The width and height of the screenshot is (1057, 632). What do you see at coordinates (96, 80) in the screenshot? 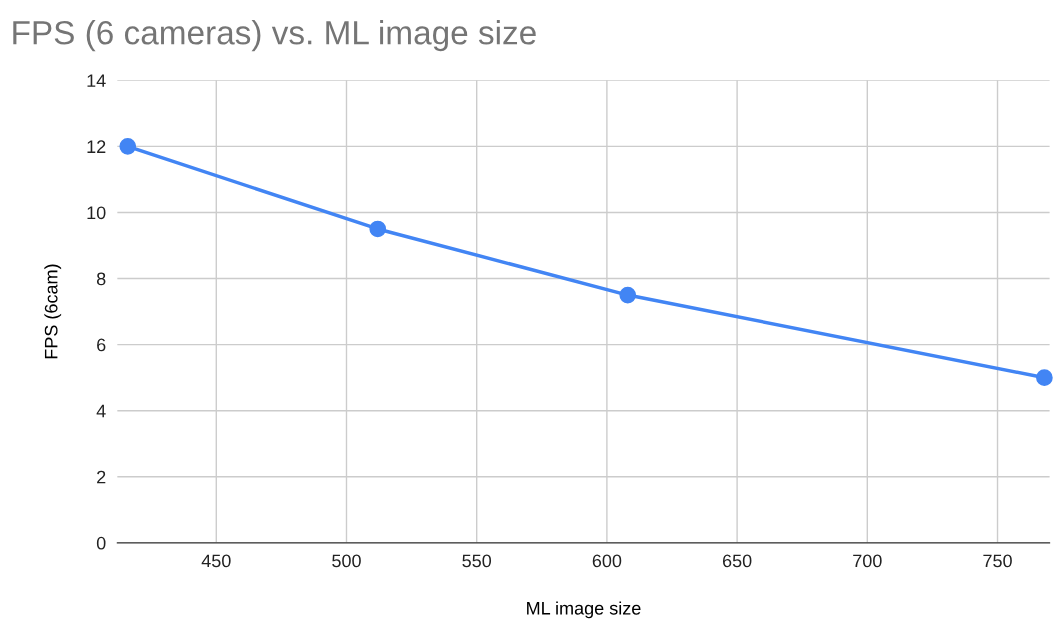
I see `y-tick-label: 14` at bounding box center [96, 80].